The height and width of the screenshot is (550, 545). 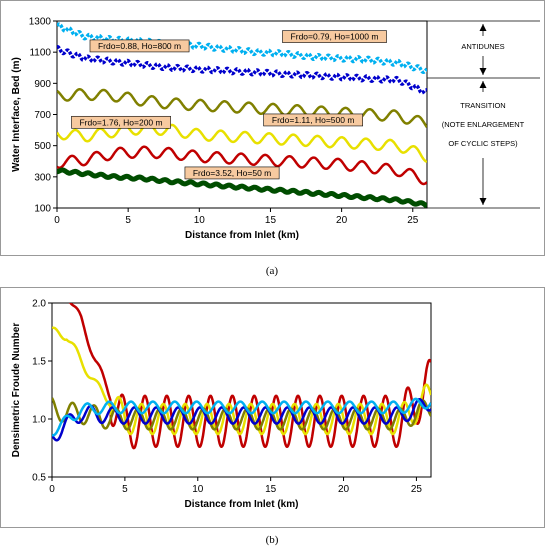 What do you see at coordinates (42, 209) in the screenshot?
I see `y-tick-label: 100` at bounding box center [42, 209].